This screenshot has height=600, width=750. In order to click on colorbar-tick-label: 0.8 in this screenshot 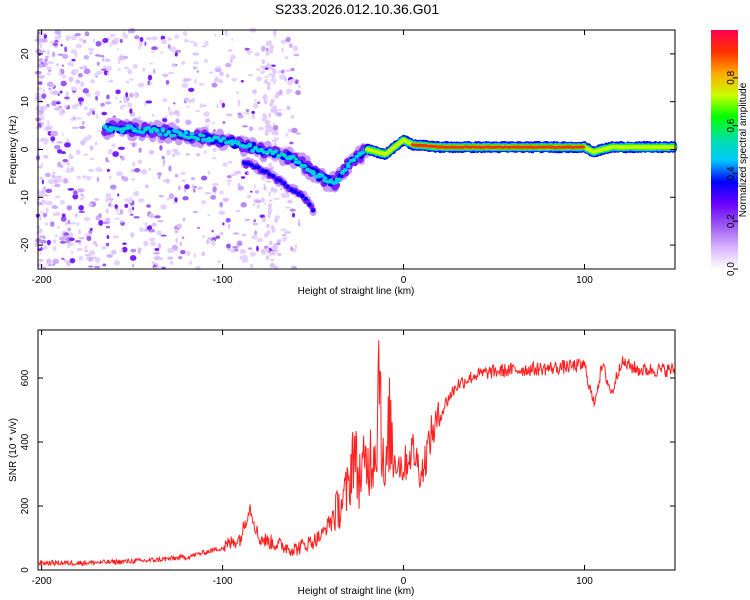, I will do `click(731, 77)`.